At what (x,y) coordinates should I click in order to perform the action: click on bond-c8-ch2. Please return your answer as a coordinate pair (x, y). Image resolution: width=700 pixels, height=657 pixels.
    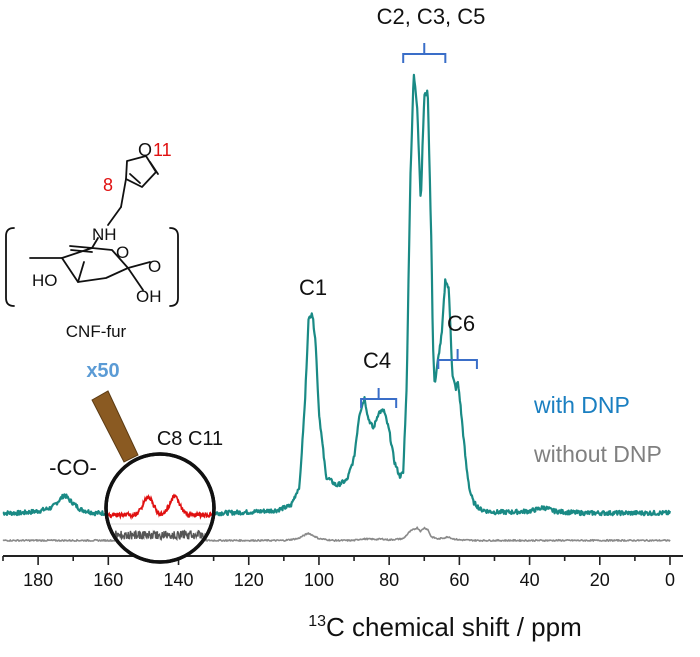
    Looking at the image, I should click on (123, 193).